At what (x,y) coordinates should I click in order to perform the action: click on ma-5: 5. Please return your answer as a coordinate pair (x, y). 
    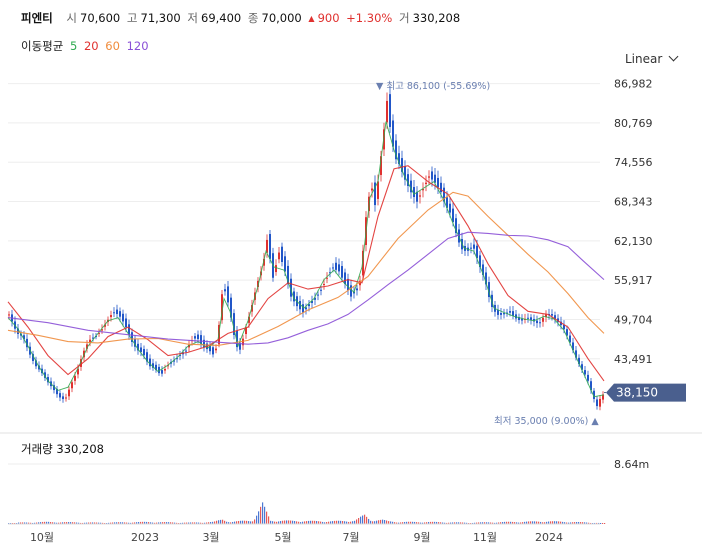
    Looking at the image, I should click on (73, 46).